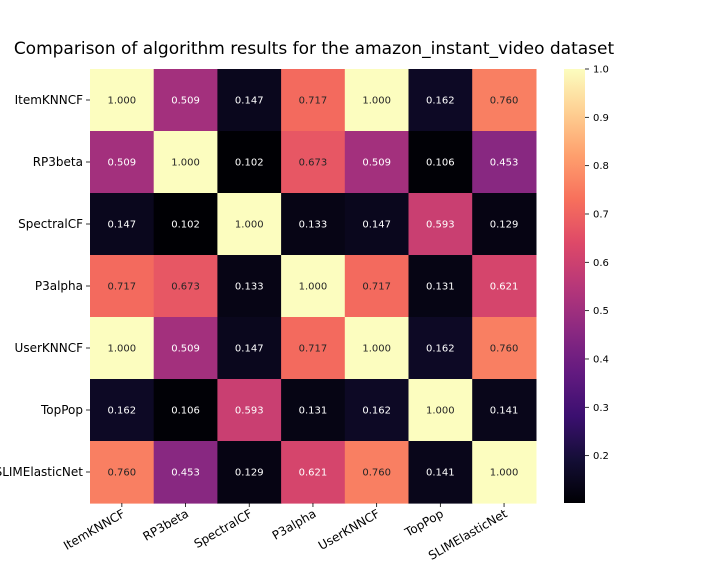 The width and height of the screenshot is (720, 576). Describe the element at coordinates (424, 523) in the screenshot. I see `x-tick-label: TopPop` at that location.